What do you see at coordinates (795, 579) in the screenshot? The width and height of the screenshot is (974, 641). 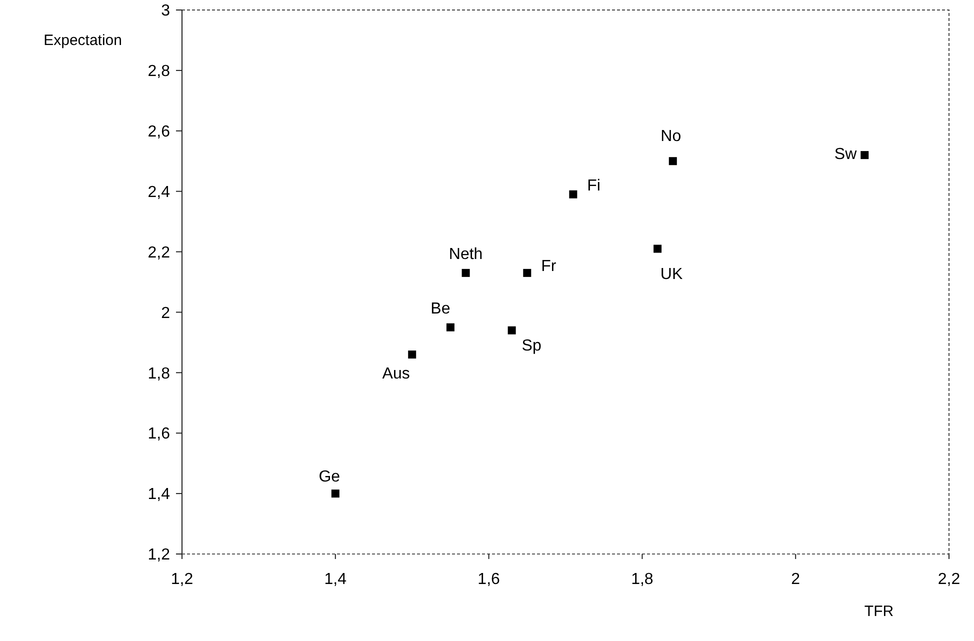 I see `x-tick-label: 2` at bounding box center [795, 579].